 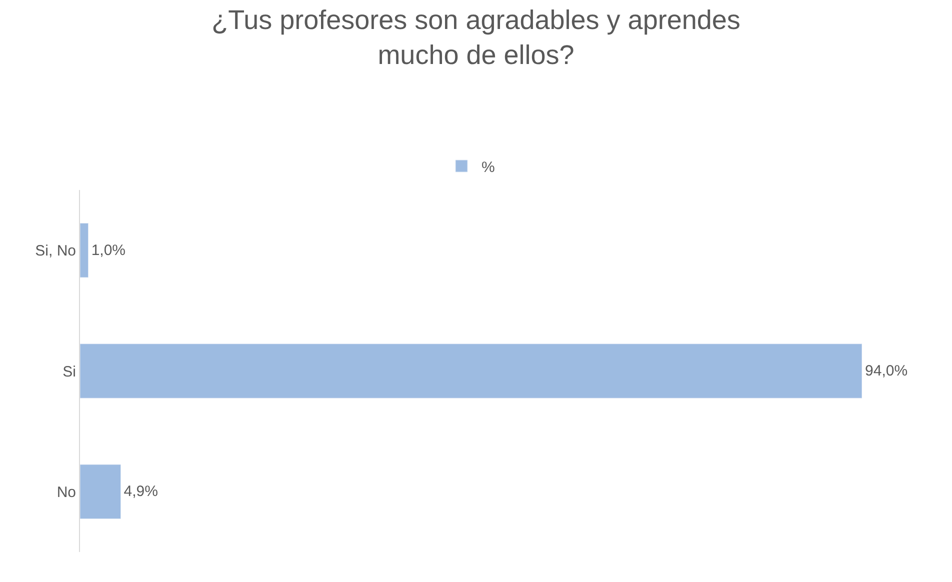 I want to click on legend-label: %, so click(x=488, y=167).